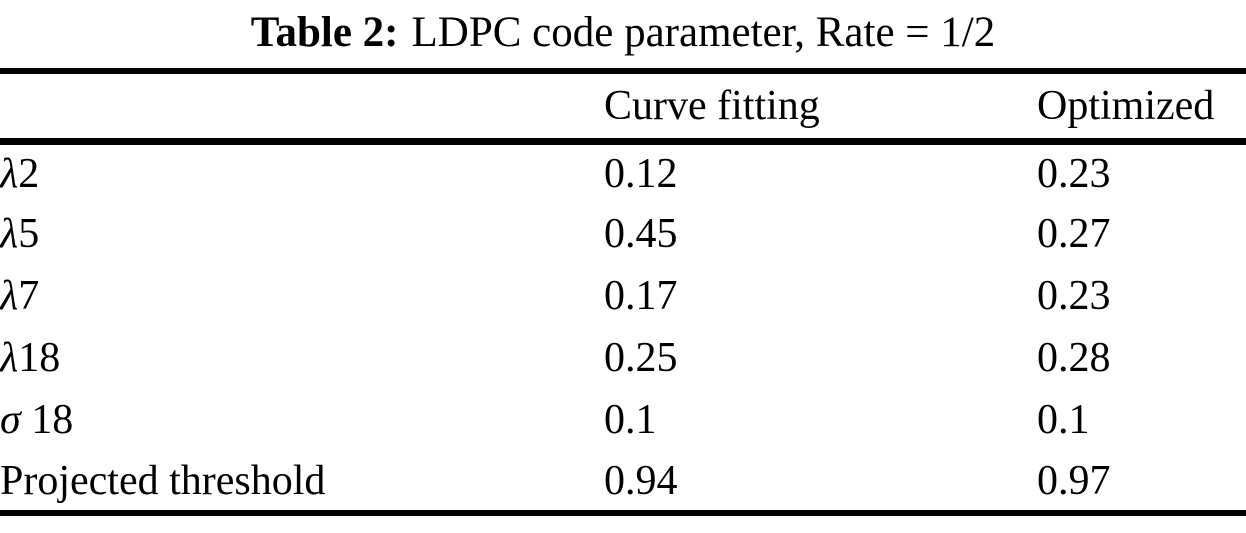  I want to click on curve-fitting-value: 0.94, so click(641, 480).